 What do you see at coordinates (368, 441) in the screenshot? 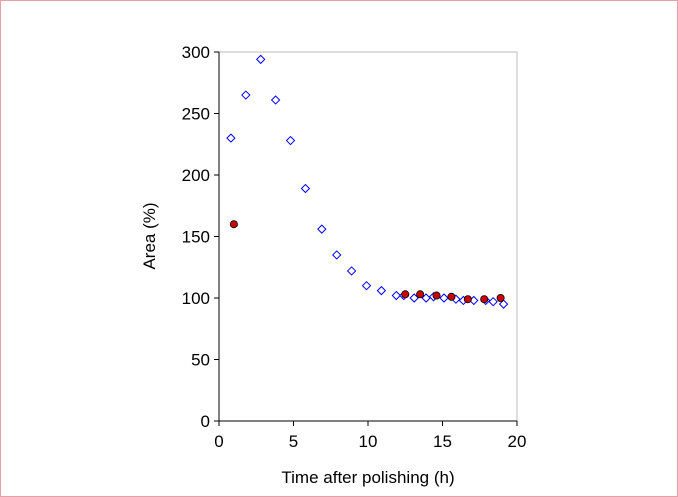
I see `x-tick-label: 10` at bounding box center [368, 441].